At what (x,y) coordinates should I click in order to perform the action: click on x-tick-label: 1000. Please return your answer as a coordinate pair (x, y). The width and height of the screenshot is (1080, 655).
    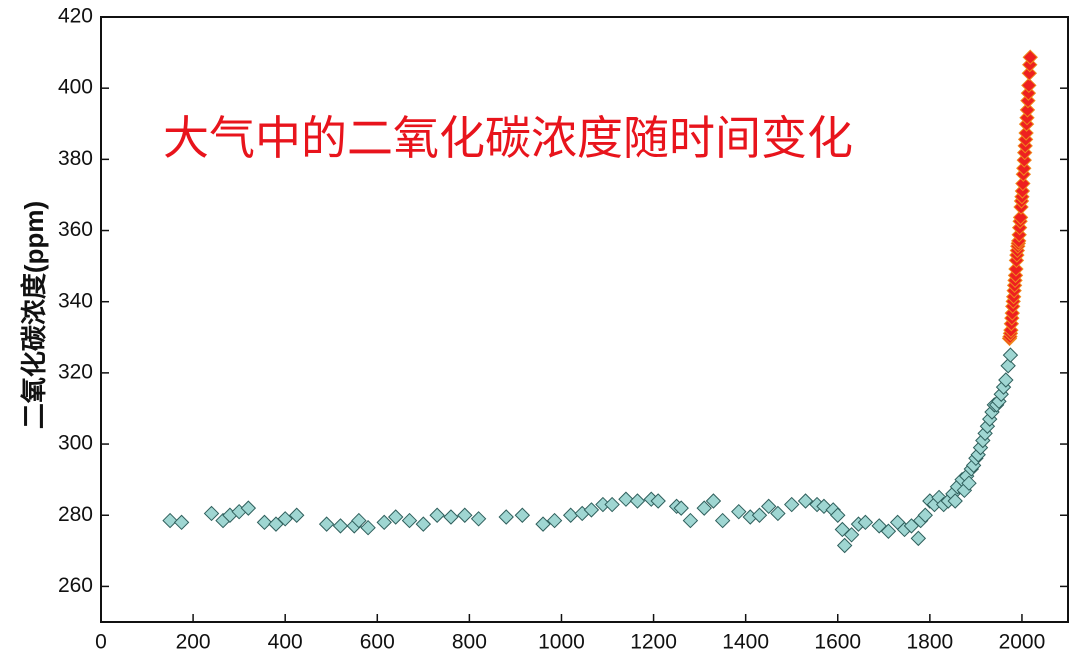
    Looking at the image, I should click on (561, 642).